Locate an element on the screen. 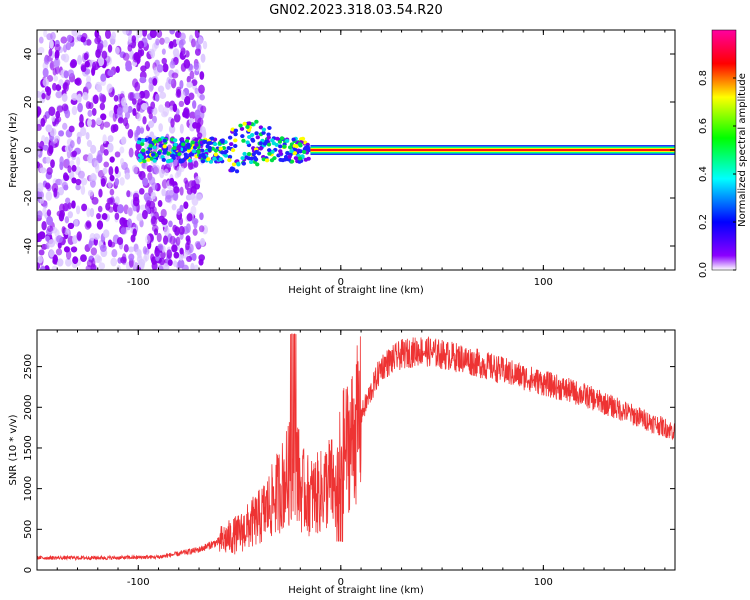  x-tick-label: 0 is located at coordinates (341, 282).